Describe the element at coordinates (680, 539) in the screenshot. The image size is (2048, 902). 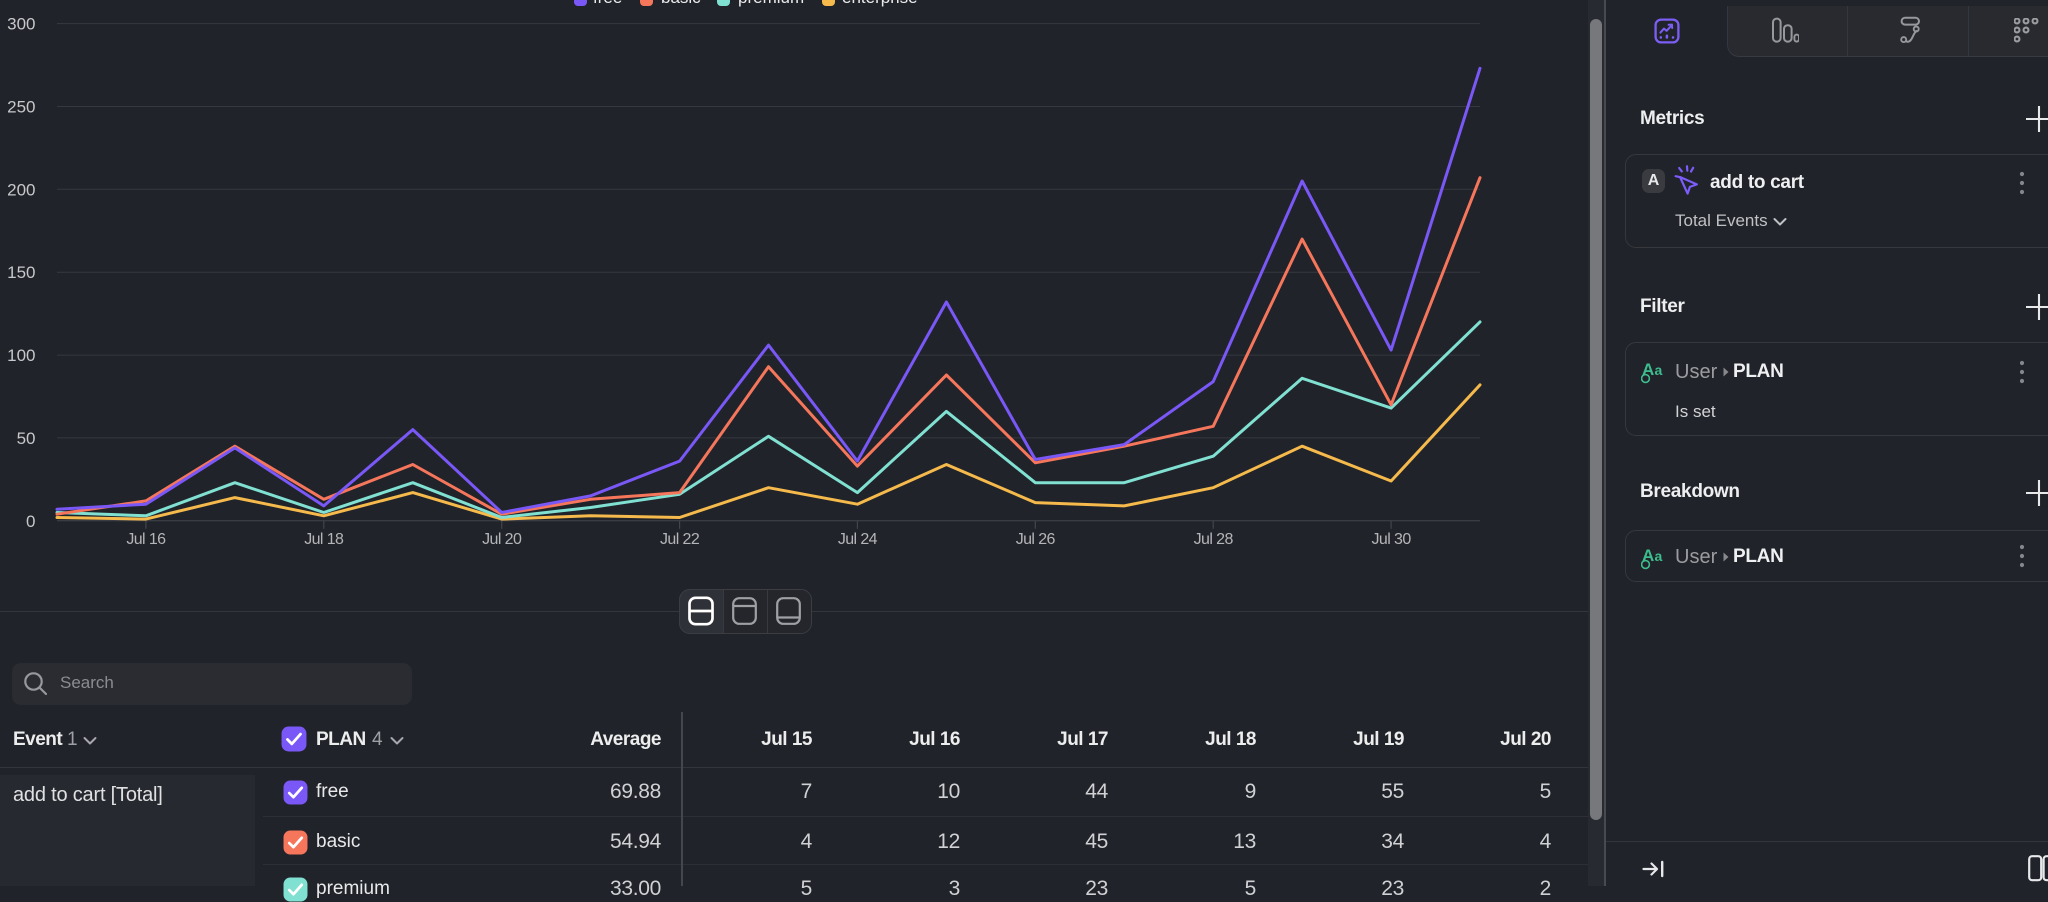
I see `svg-text: Jul 22` at that location.